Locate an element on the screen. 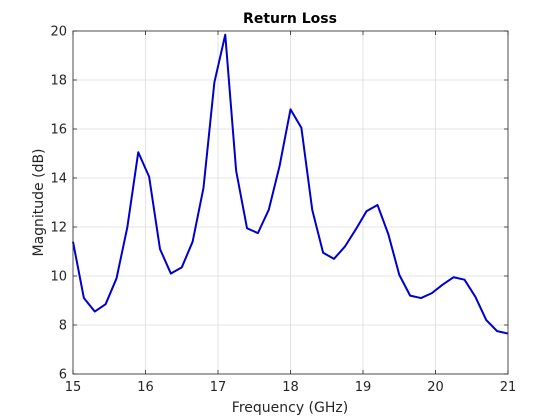 The height and width of the screenshot is (420, 560). y-tick-label: 8 is located at coordinates (63, 326).